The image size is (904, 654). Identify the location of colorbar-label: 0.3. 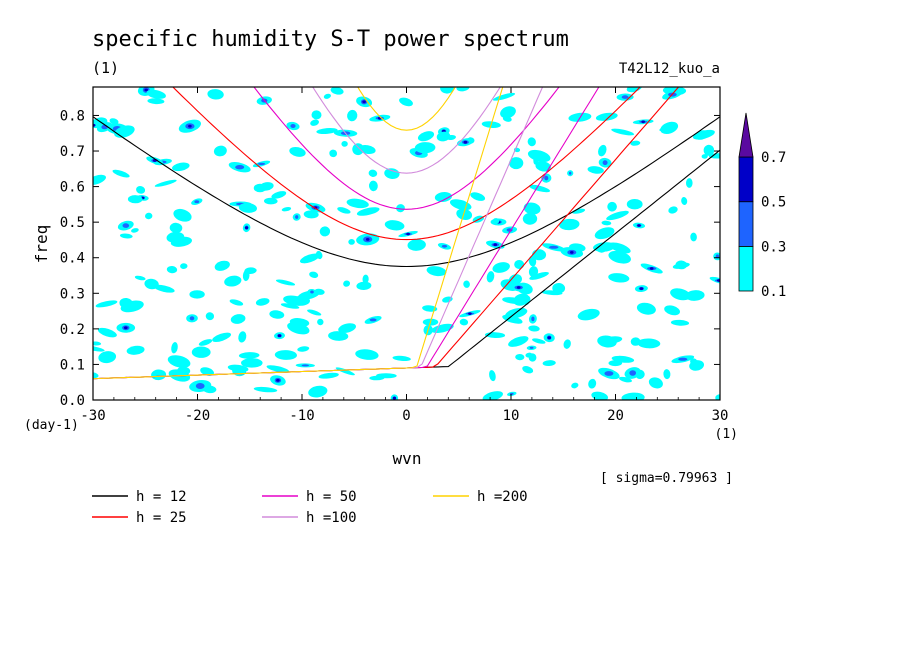
(773, 247).